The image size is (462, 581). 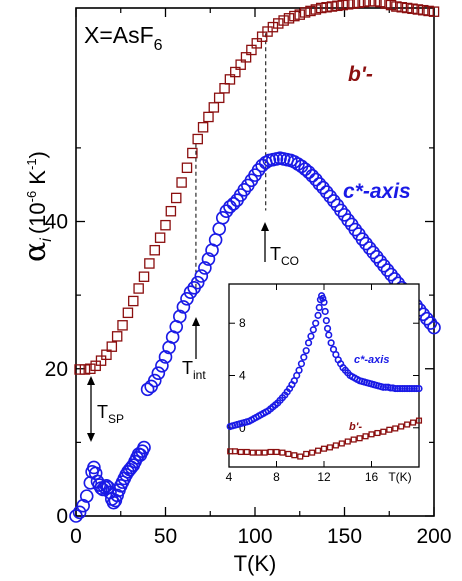 What do you see at coordinates (360, 74) in the screenshot?
I see `series-label-b-prime: b'-` at bounding box center [360, 74].